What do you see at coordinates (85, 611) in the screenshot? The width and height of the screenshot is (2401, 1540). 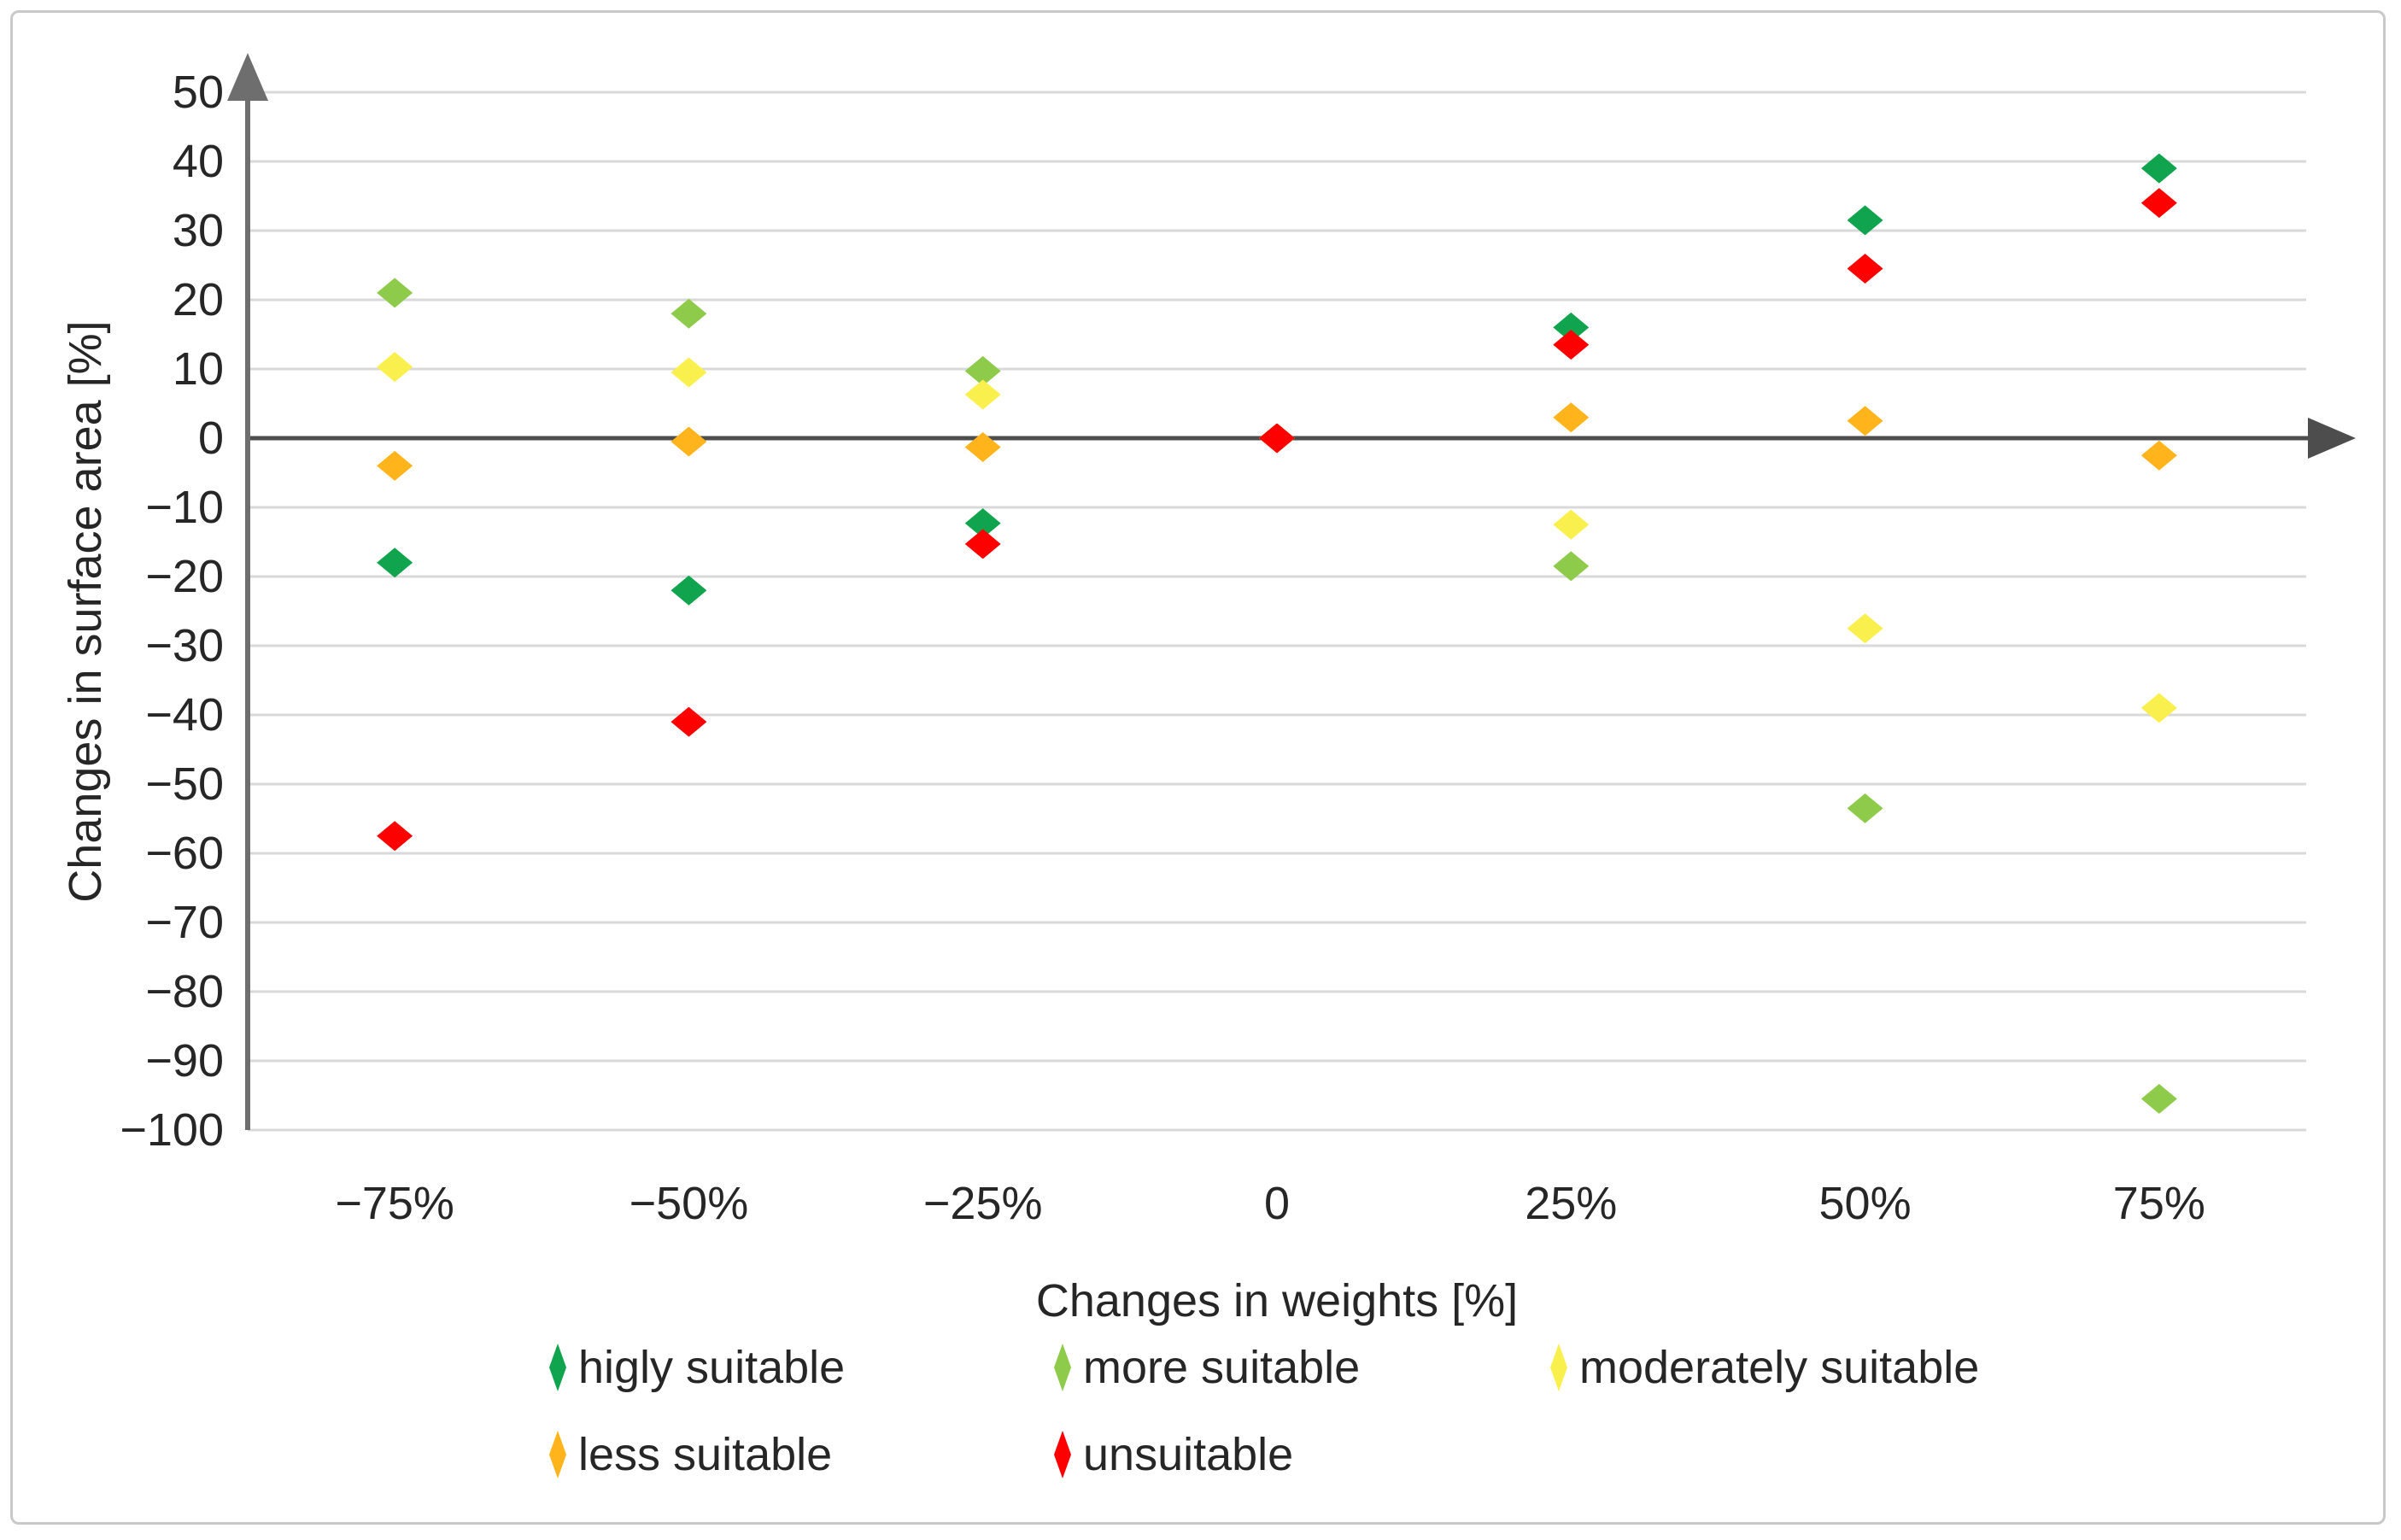 I see `y-axis-title: Changes in surface area [%]` at bounding box center [85, 611].